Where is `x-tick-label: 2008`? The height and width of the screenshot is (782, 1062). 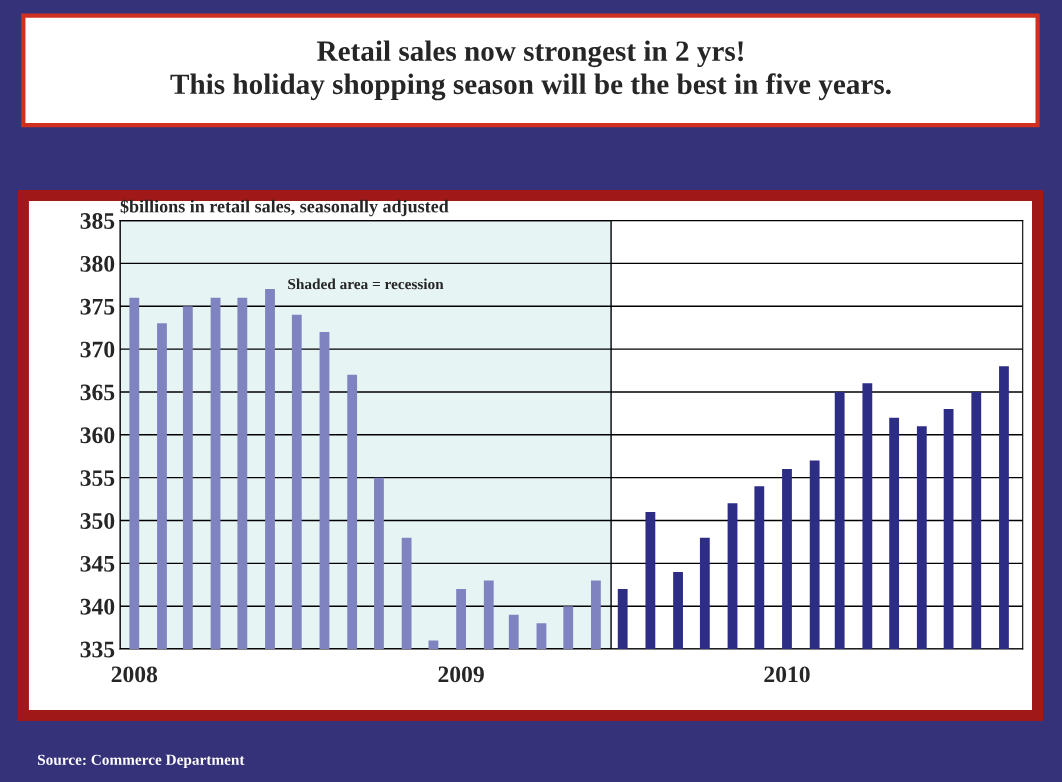
x-tick-label: 2008 is located at coordinates (134, 674).